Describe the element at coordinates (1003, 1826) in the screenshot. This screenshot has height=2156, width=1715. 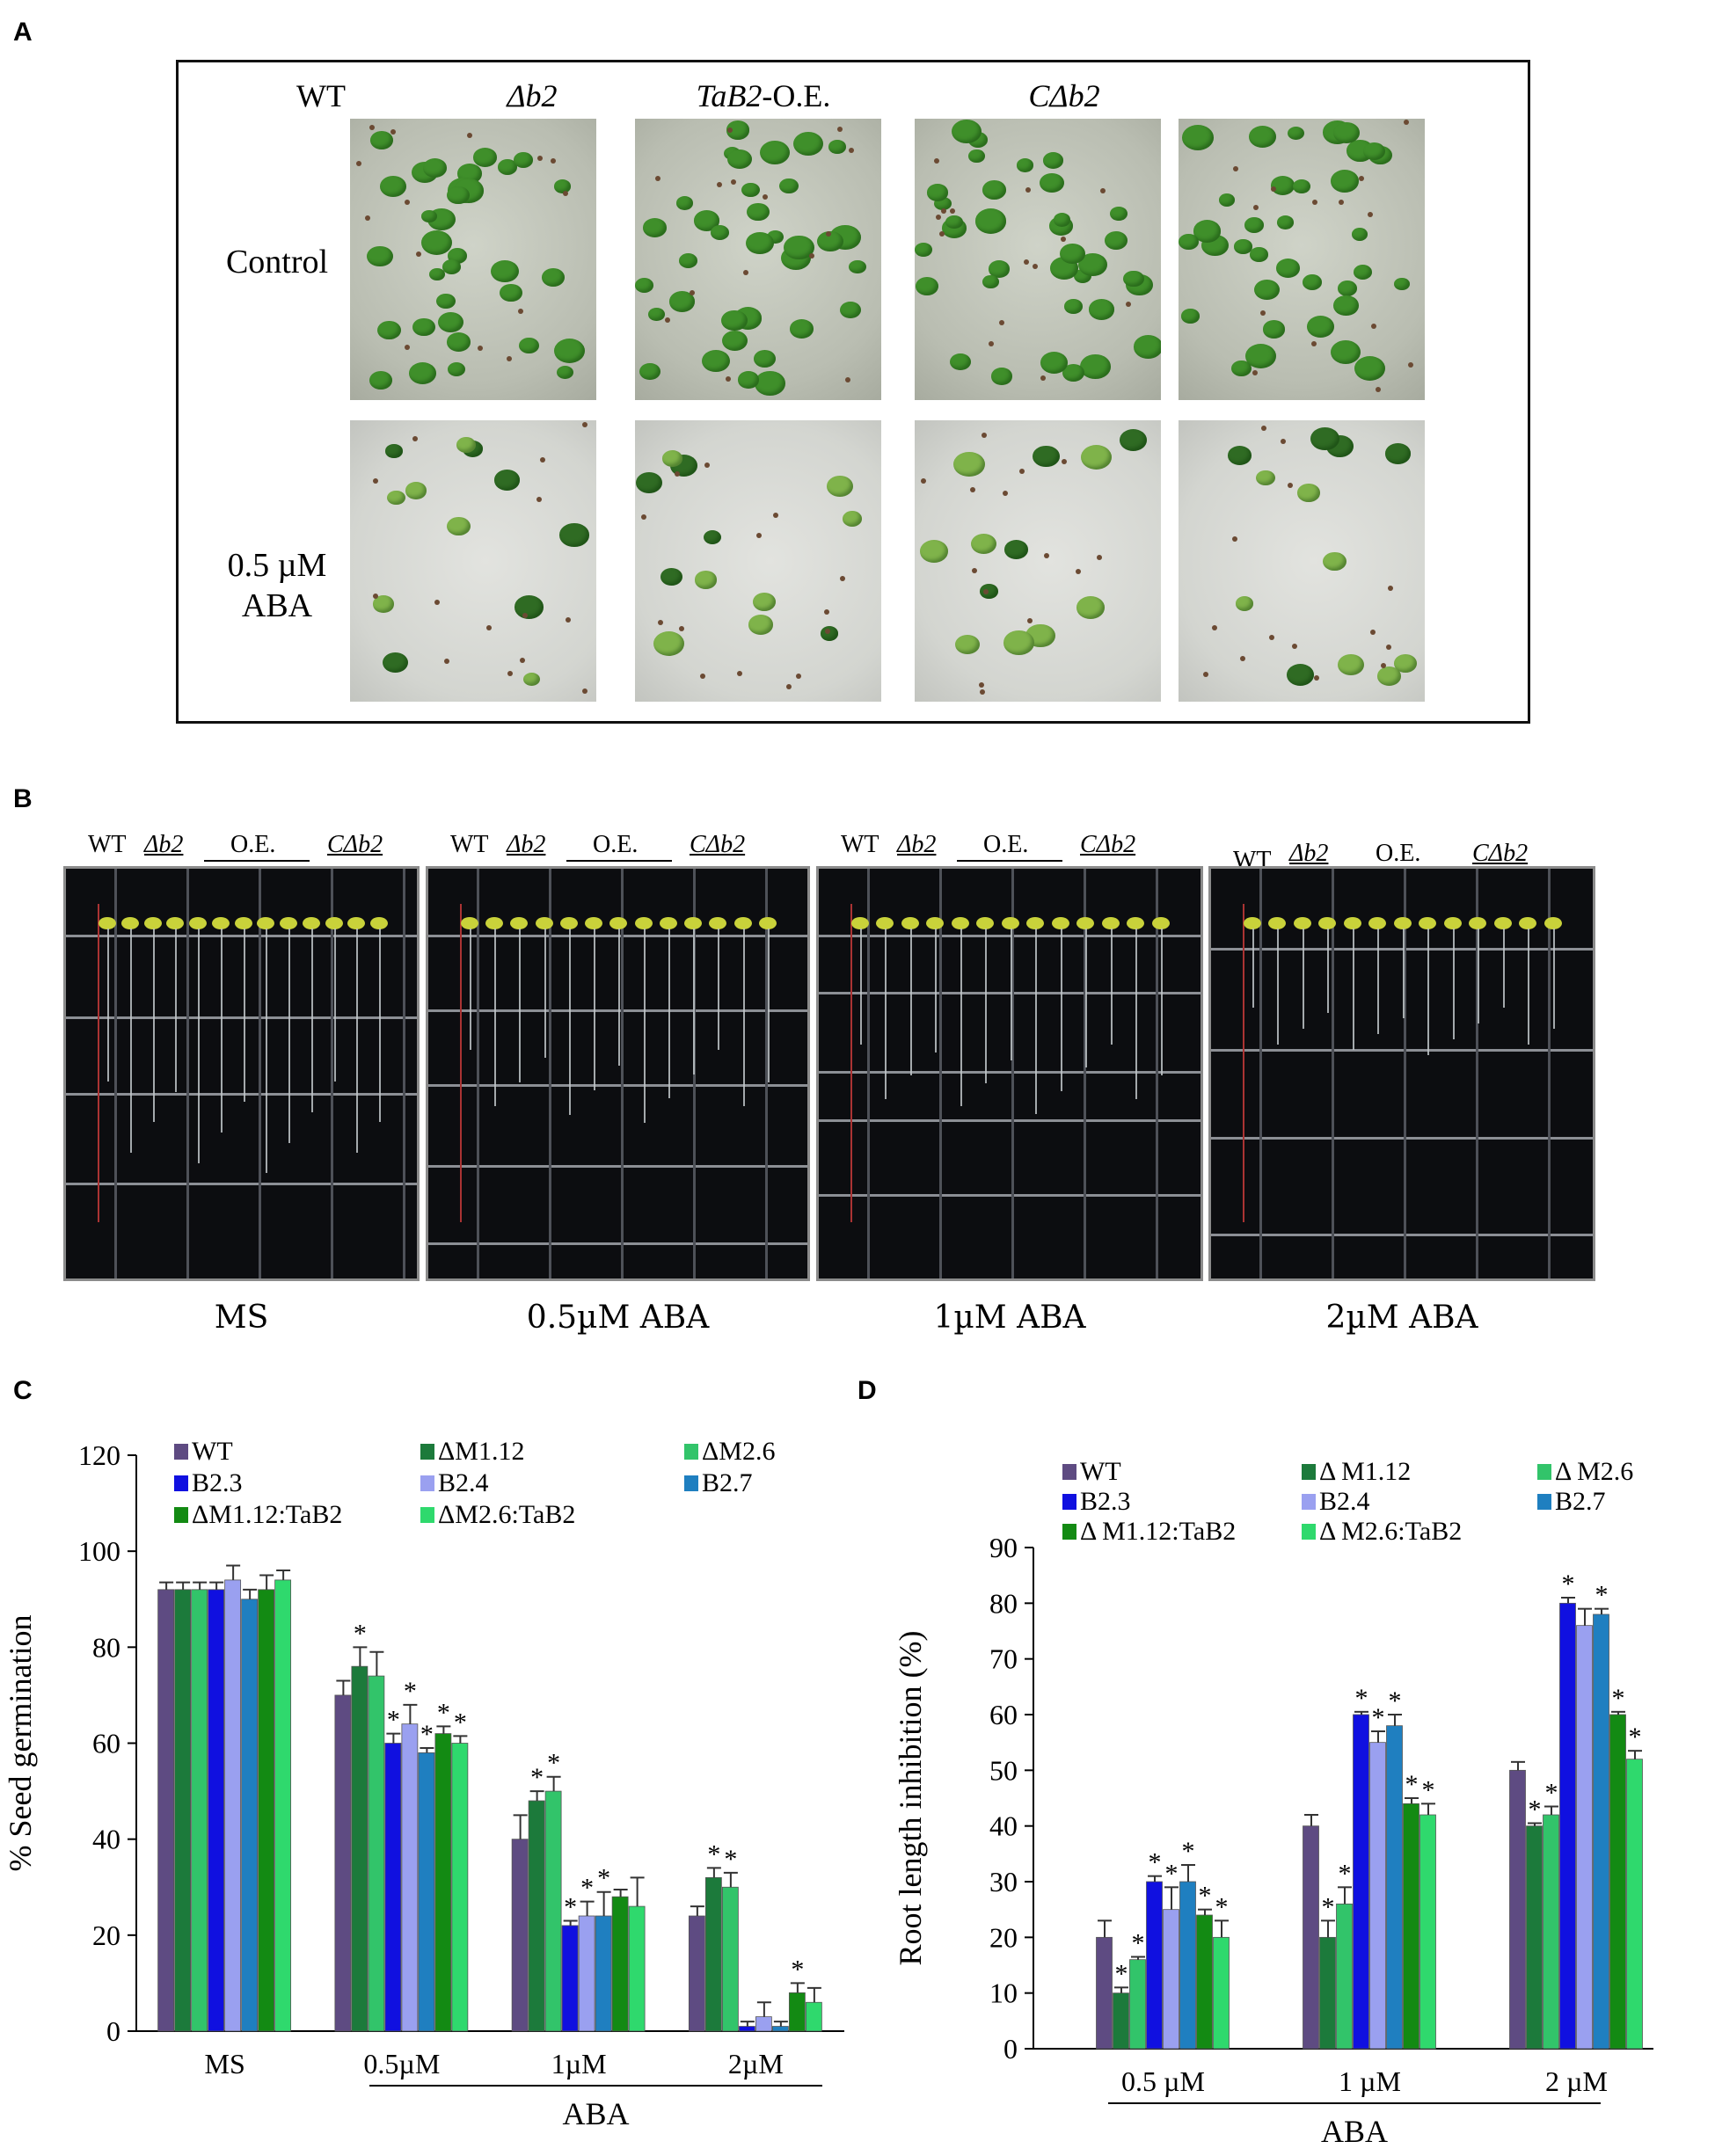
I see `y-tick-label: 40` at that location.